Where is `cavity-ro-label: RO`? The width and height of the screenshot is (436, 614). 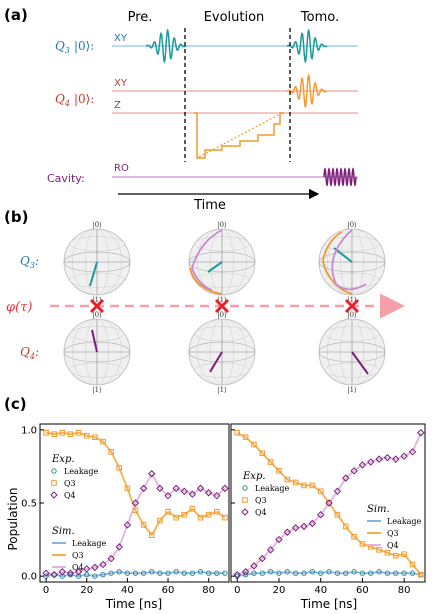
cavity-ro-label: RO is located at coordinates (121, 168).